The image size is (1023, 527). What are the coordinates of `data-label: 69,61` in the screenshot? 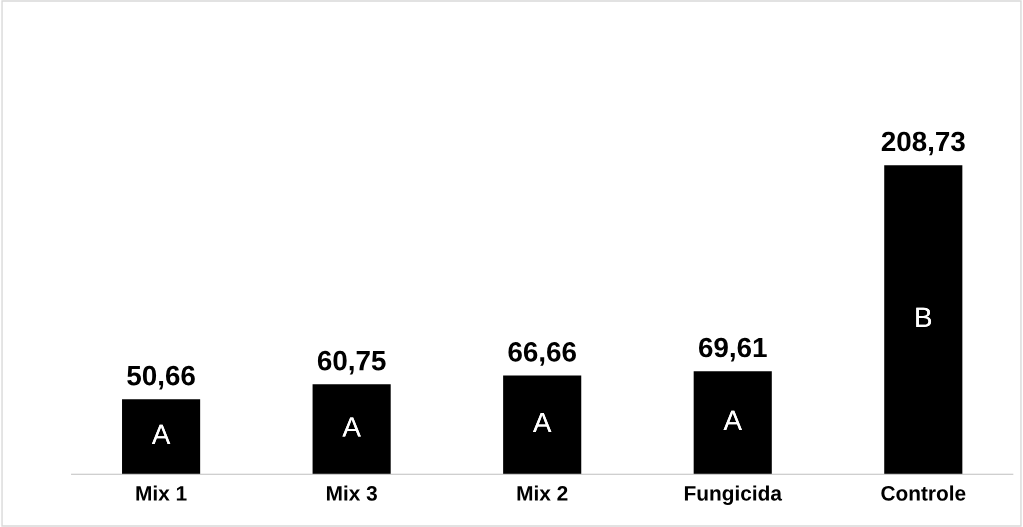 It's located at (733, 349).